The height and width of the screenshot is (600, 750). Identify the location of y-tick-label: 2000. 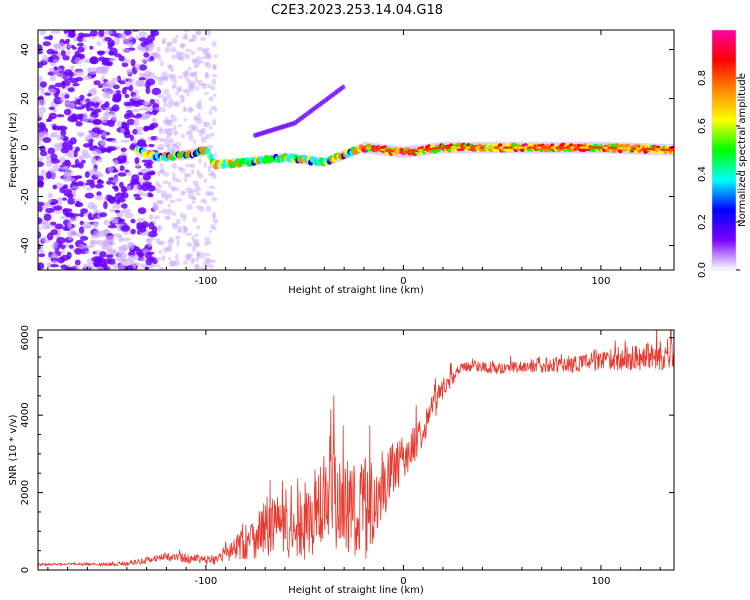
(25, 492).